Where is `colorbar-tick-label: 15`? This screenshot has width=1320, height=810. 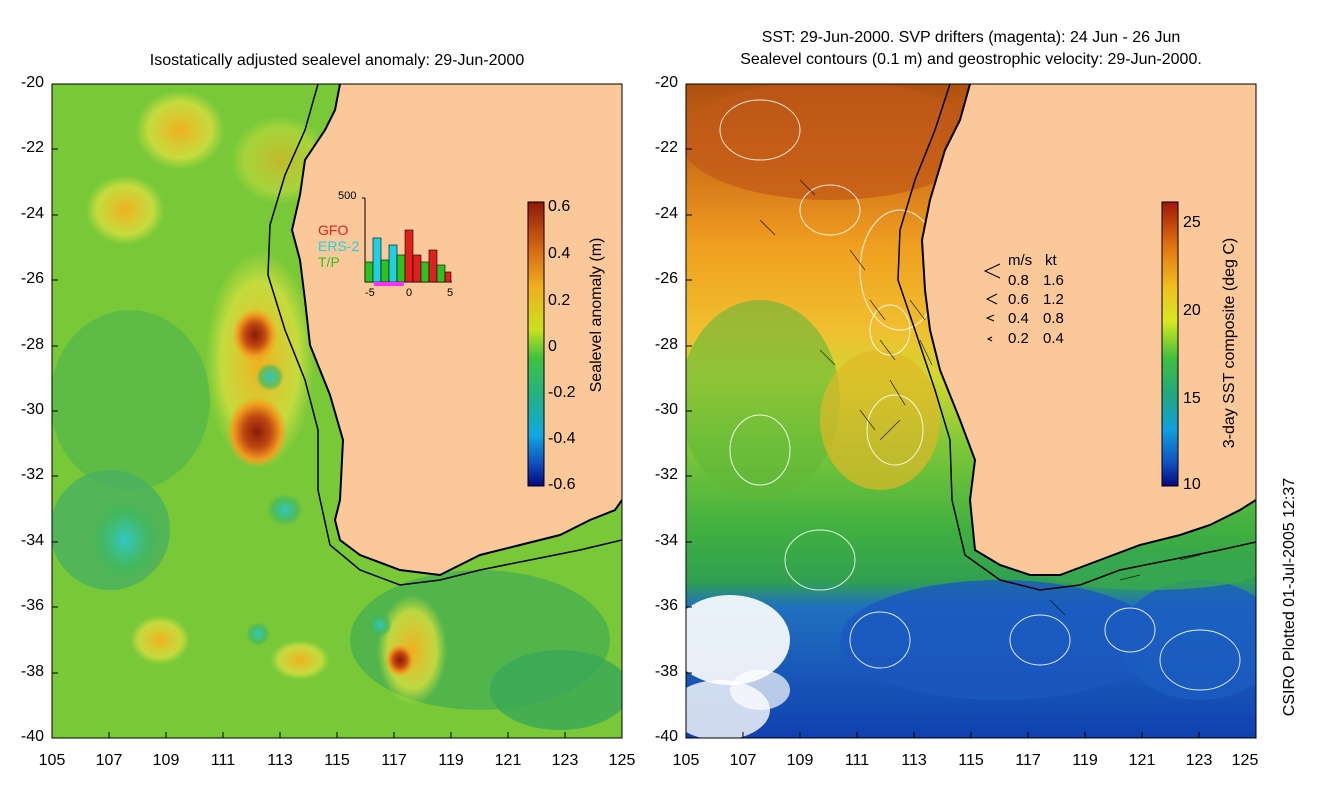
colorbar-tick-label: 15 is located at coordinates (1192, 398).